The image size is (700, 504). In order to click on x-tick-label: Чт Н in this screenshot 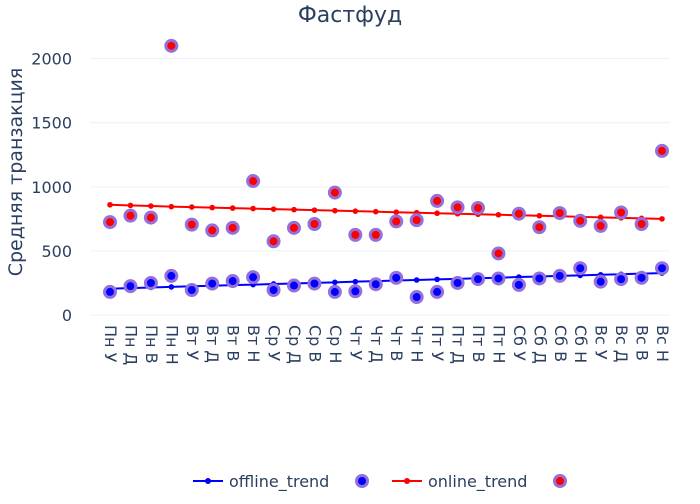, I will do `click(417, 343)`.